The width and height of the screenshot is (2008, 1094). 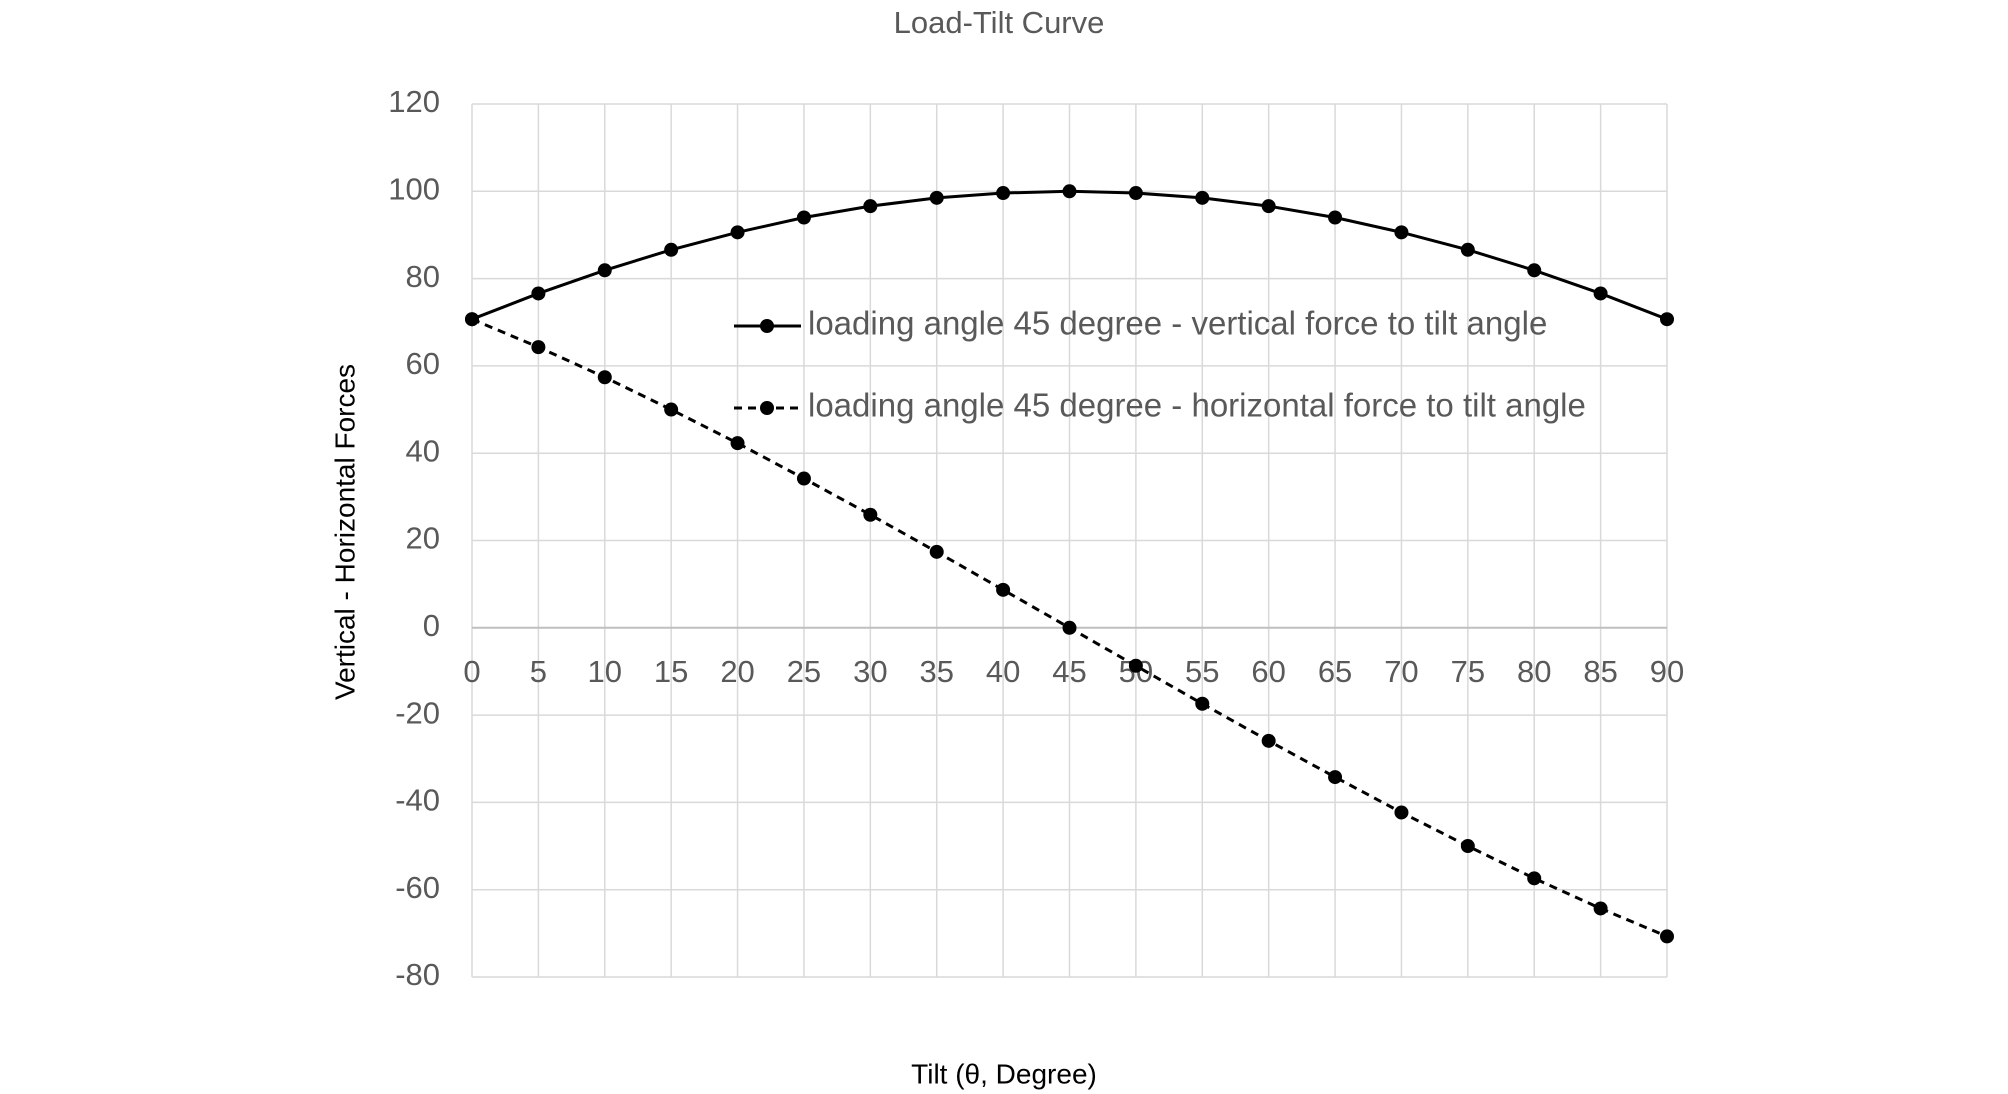 What do you see at coordinates (431, 625) in the screenshot?
I see `y-tick-label: 0` at bounding box center [431, 625].